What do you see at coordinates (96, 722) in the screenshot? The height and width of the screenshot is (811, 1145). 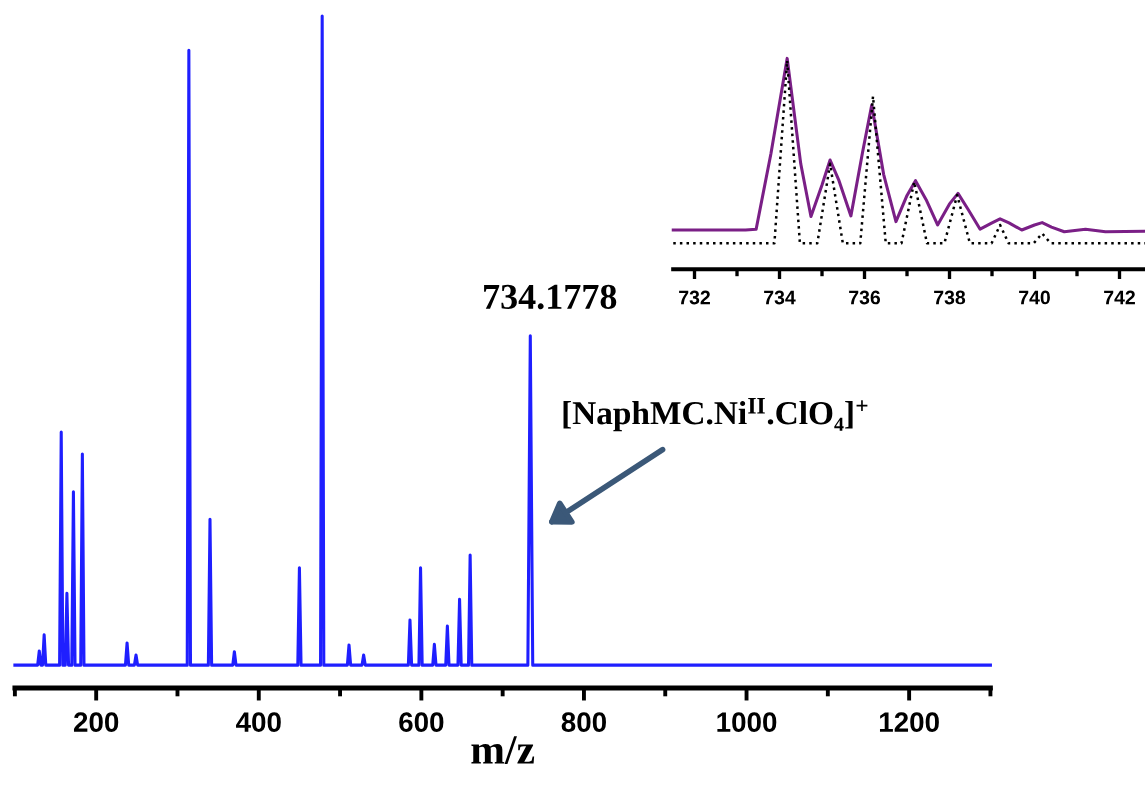 I see `x-tick-label: 200` at bounding box center [96, 722].